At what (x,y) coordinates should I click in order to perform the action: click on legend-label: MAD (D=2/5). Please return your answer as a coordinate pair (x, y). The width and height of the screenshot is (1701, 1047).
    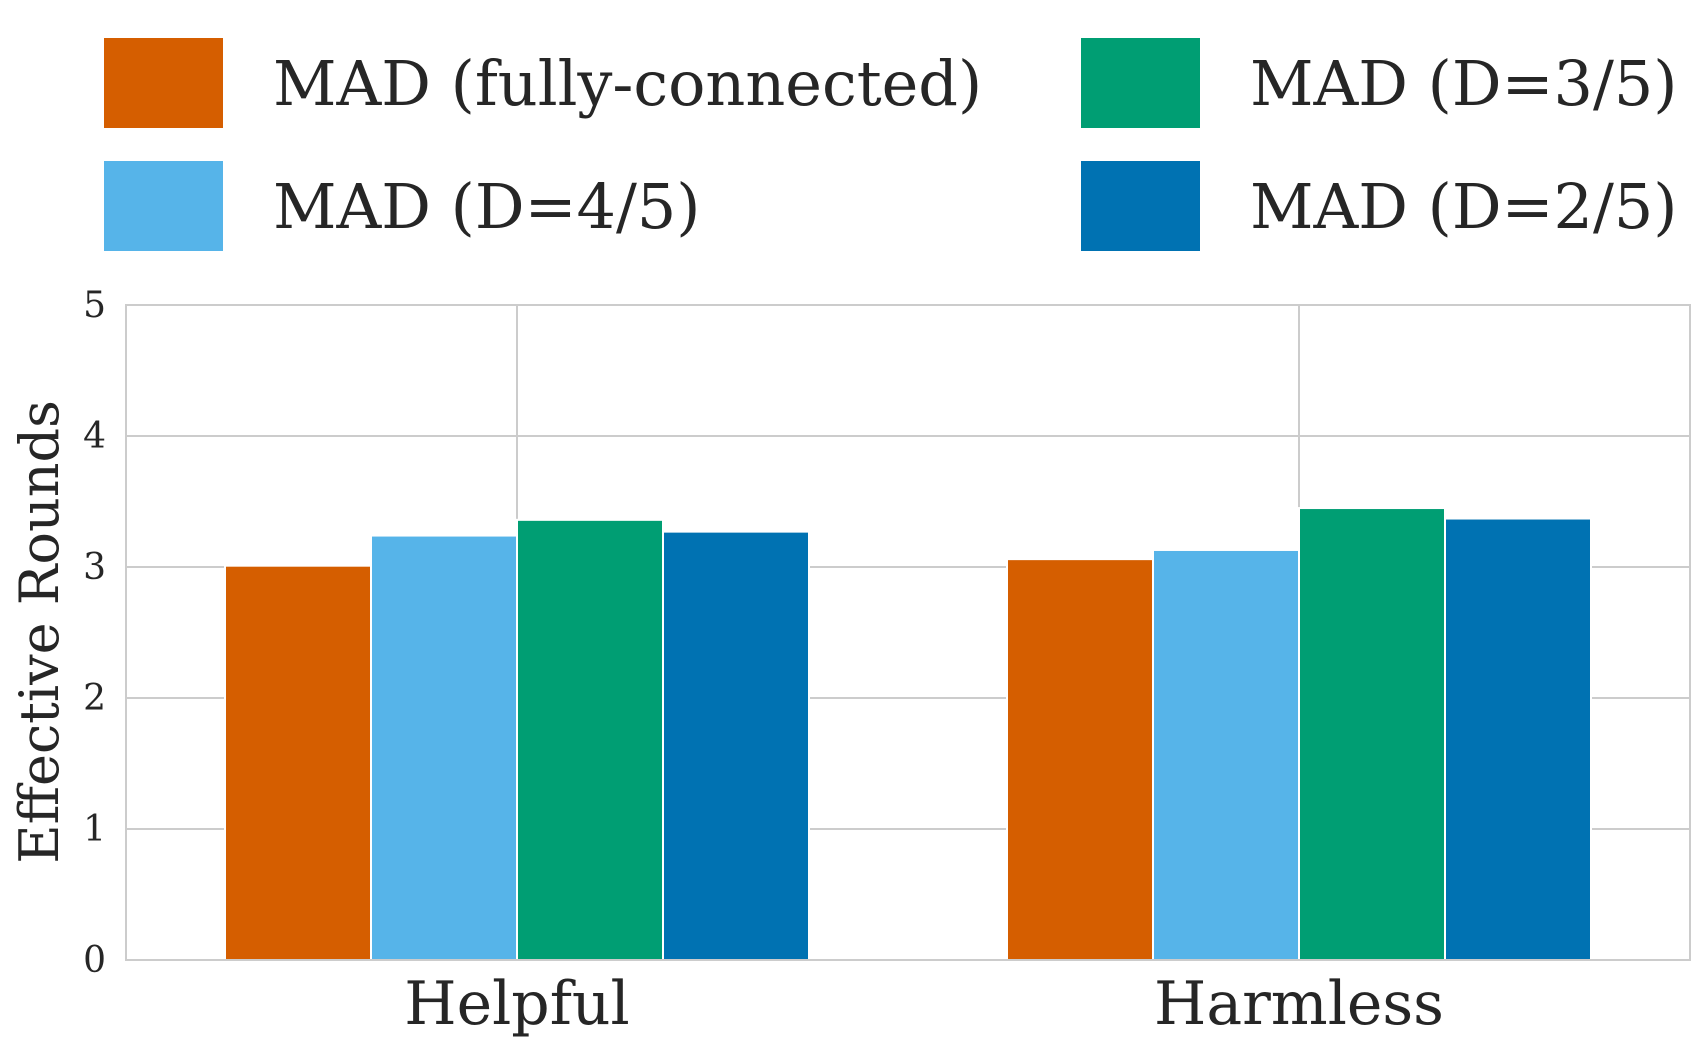
    Looking at the image, I should click on (1464, 206).